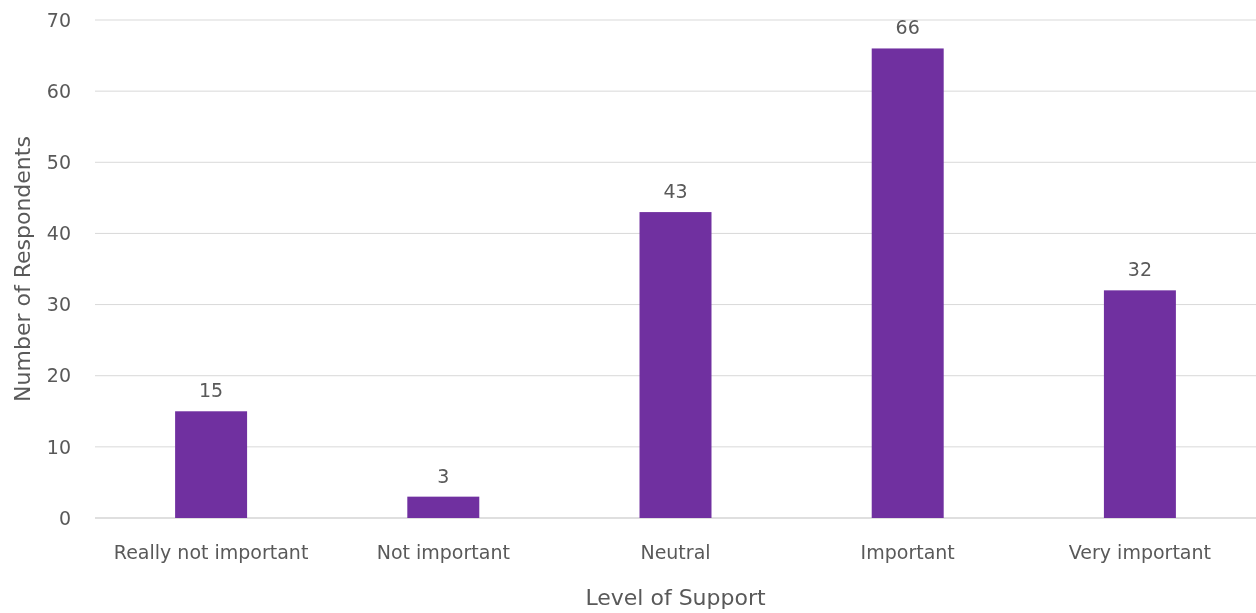  What do you see at coordinates (675, 552) in the screenshot?
I see `x-tick-label: Neutral` at bounding box center [675, 552].